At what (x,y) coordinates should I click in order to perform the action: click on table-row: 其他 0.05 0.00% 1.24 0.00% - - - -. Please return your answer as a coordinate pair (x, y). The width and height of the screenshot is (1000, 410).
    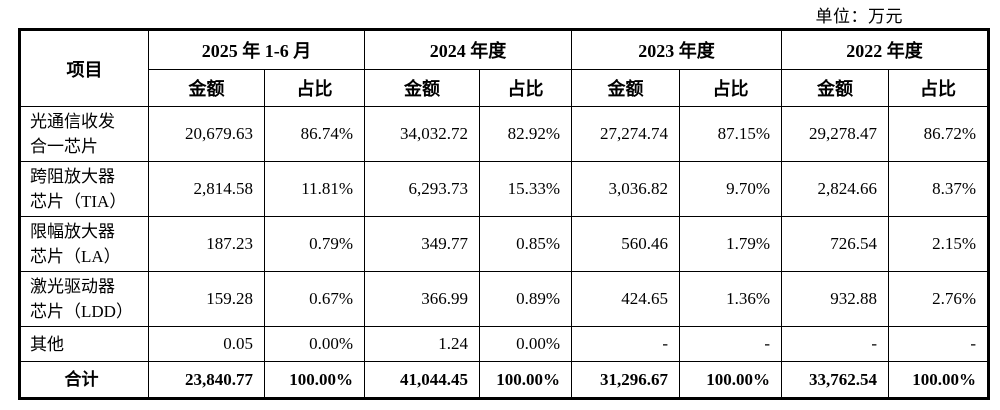
    Looking at the image, I should click on (504, 344).